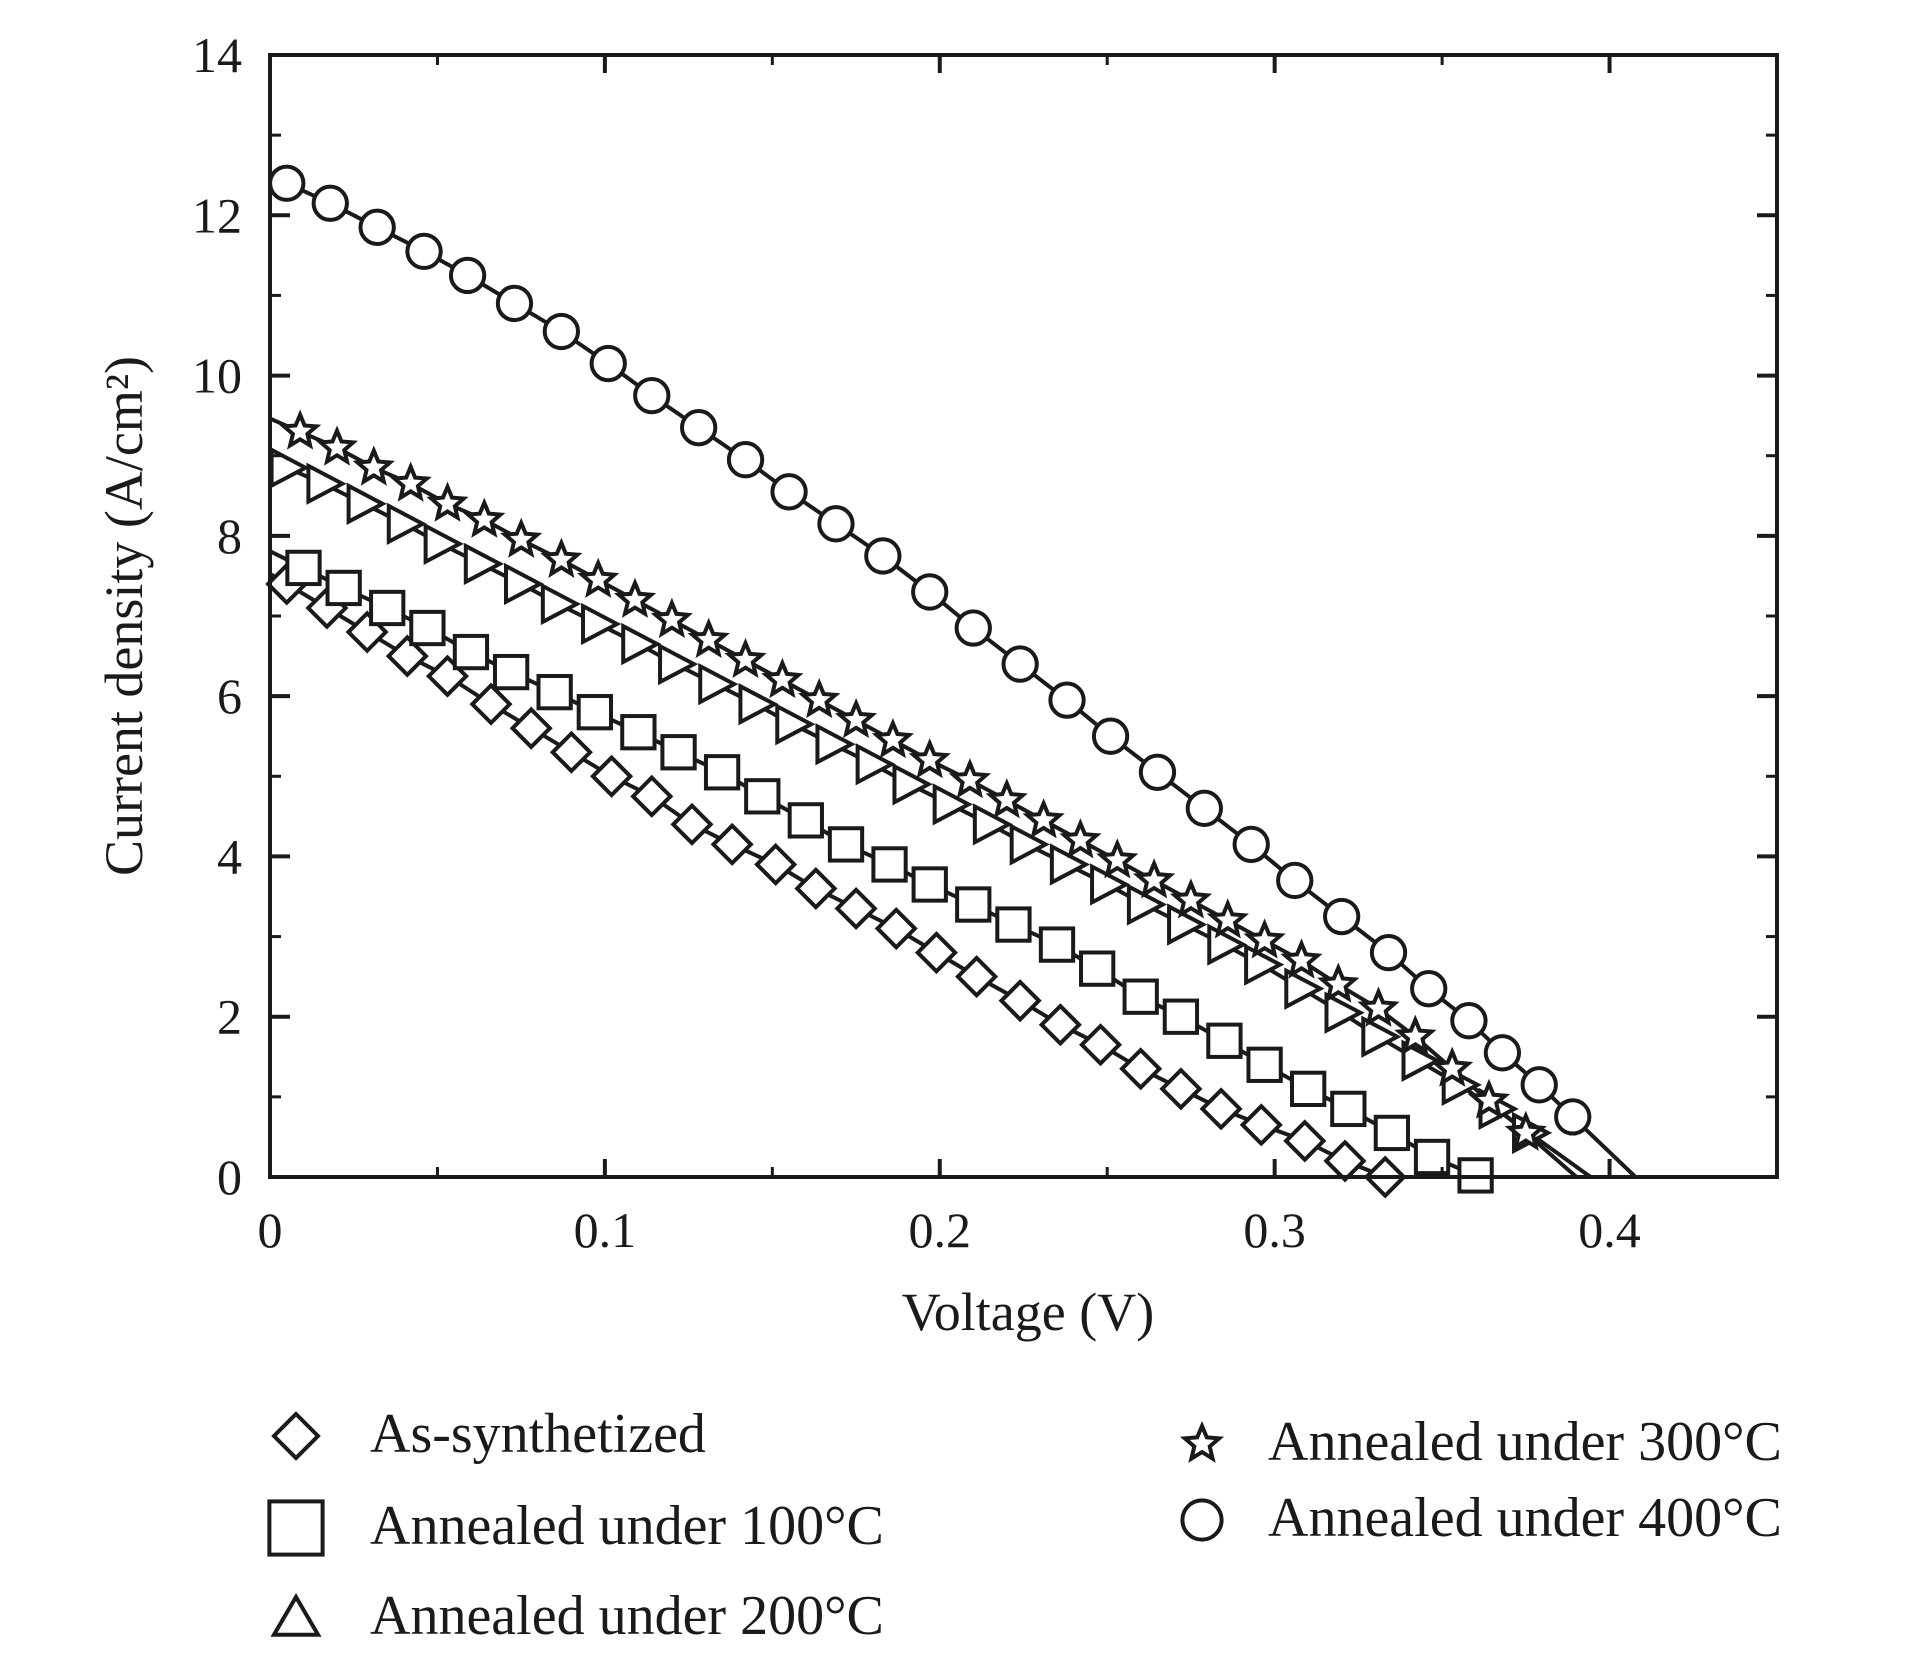 This screenshot has width=1916, height=1664. I want to click on legend-marker-circle, so click(1202, 1520).